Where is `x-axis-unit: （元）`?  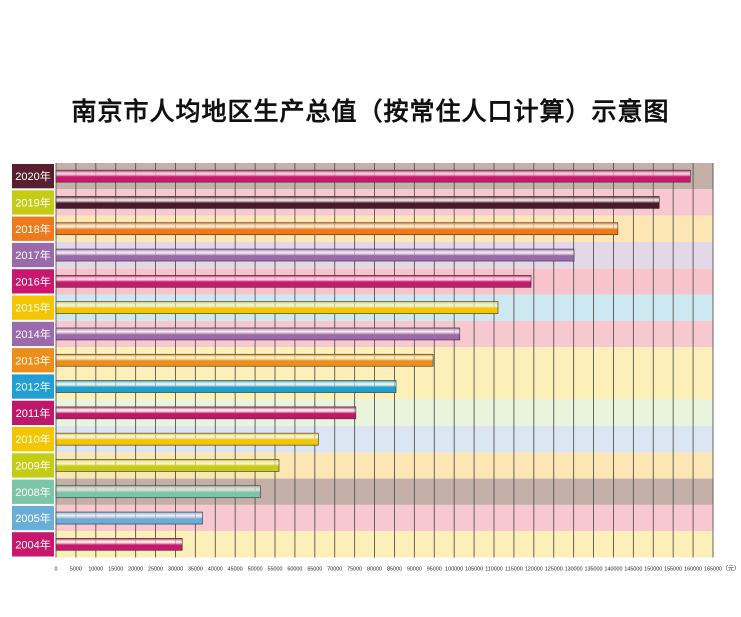 x-axis-unit: （元） is located at coordinates (731, 569).